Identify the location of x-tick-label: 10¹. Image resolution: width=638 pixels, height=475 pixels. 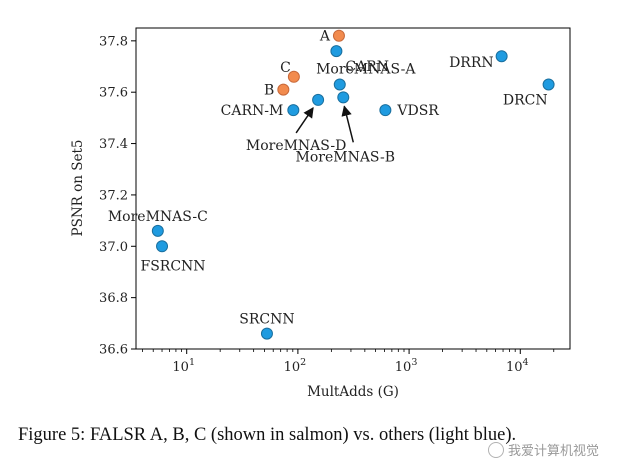
(183, 366).